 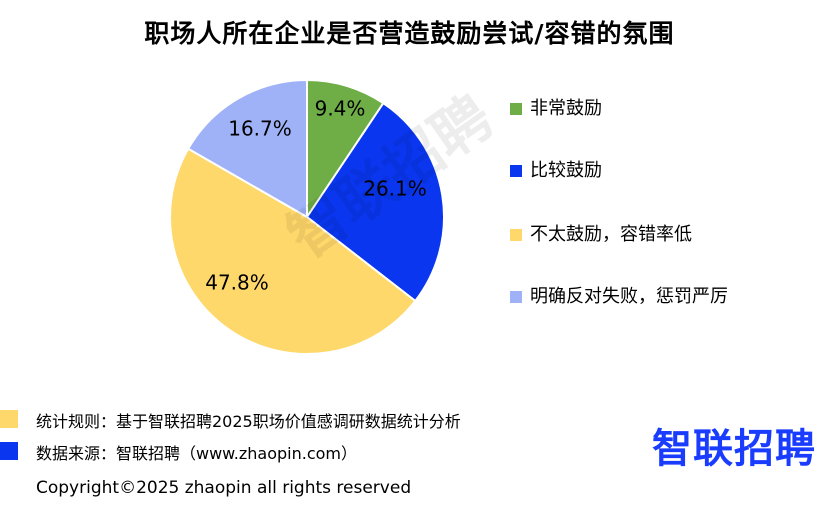 What do you see at coordinates (260, 129) in the screenshot?
I see `data-label: 16.7%` at bounding box center [260, 129].